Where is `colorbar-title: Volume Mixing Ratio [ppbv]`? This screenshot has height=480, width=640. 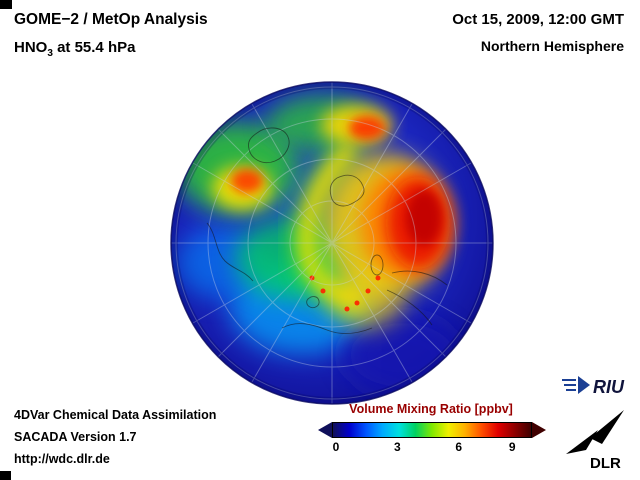 colorbar-title: Volume Mixing Ratio [ppbv] is located at coordinates (431, 409).